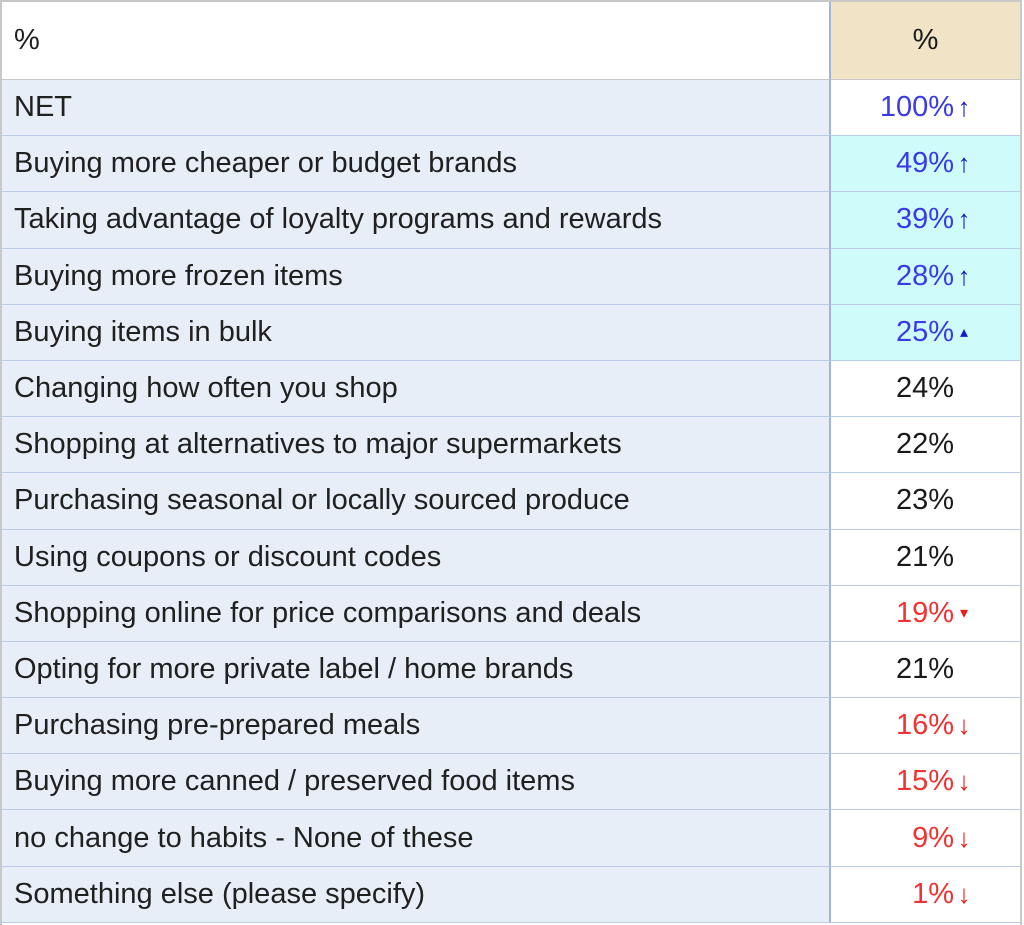  I want to click on percent-value: 15%, so click(924, 781).